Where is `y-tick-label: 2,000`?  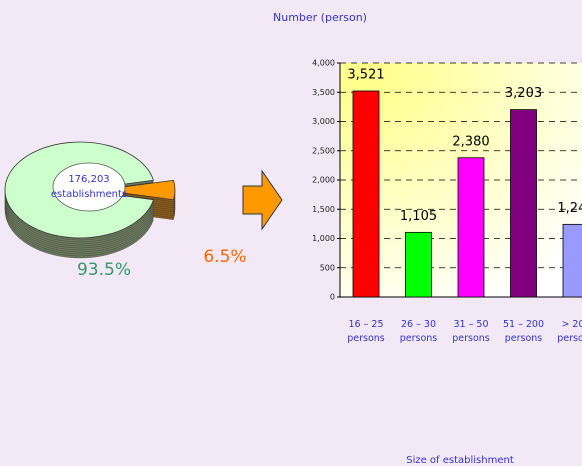 y-tick-label: 2,000 is located at coordinates (323, 180).